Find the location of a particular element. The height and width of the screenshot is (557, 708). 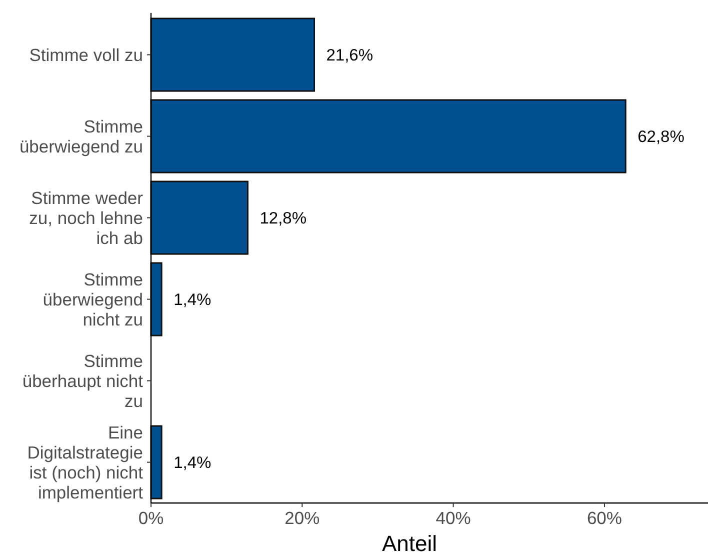

y-tick-label: Stimme voll zu is located at coordinates (86, 54).